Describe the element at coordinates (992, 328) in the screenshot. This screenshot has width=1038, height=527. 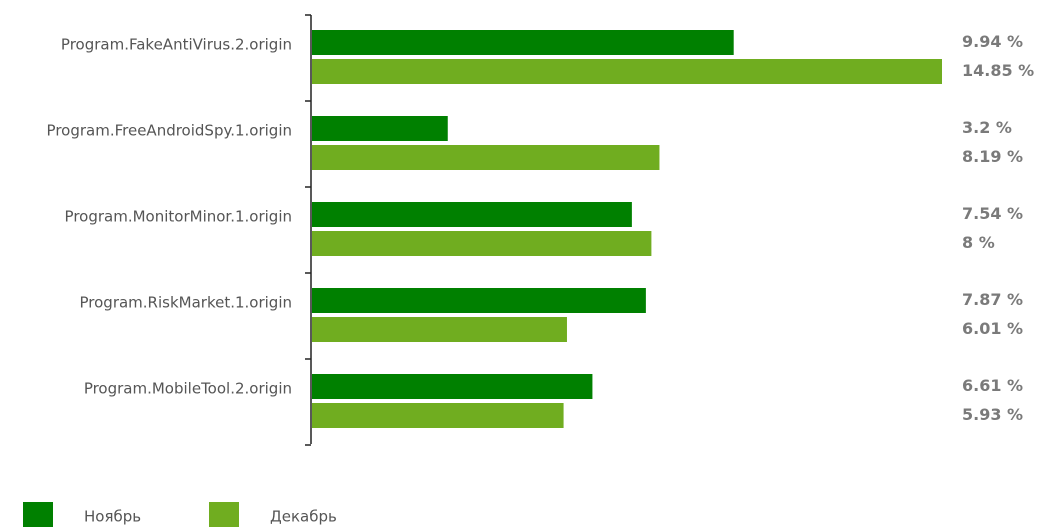
I see `value-label: 6.01 %` at that location.